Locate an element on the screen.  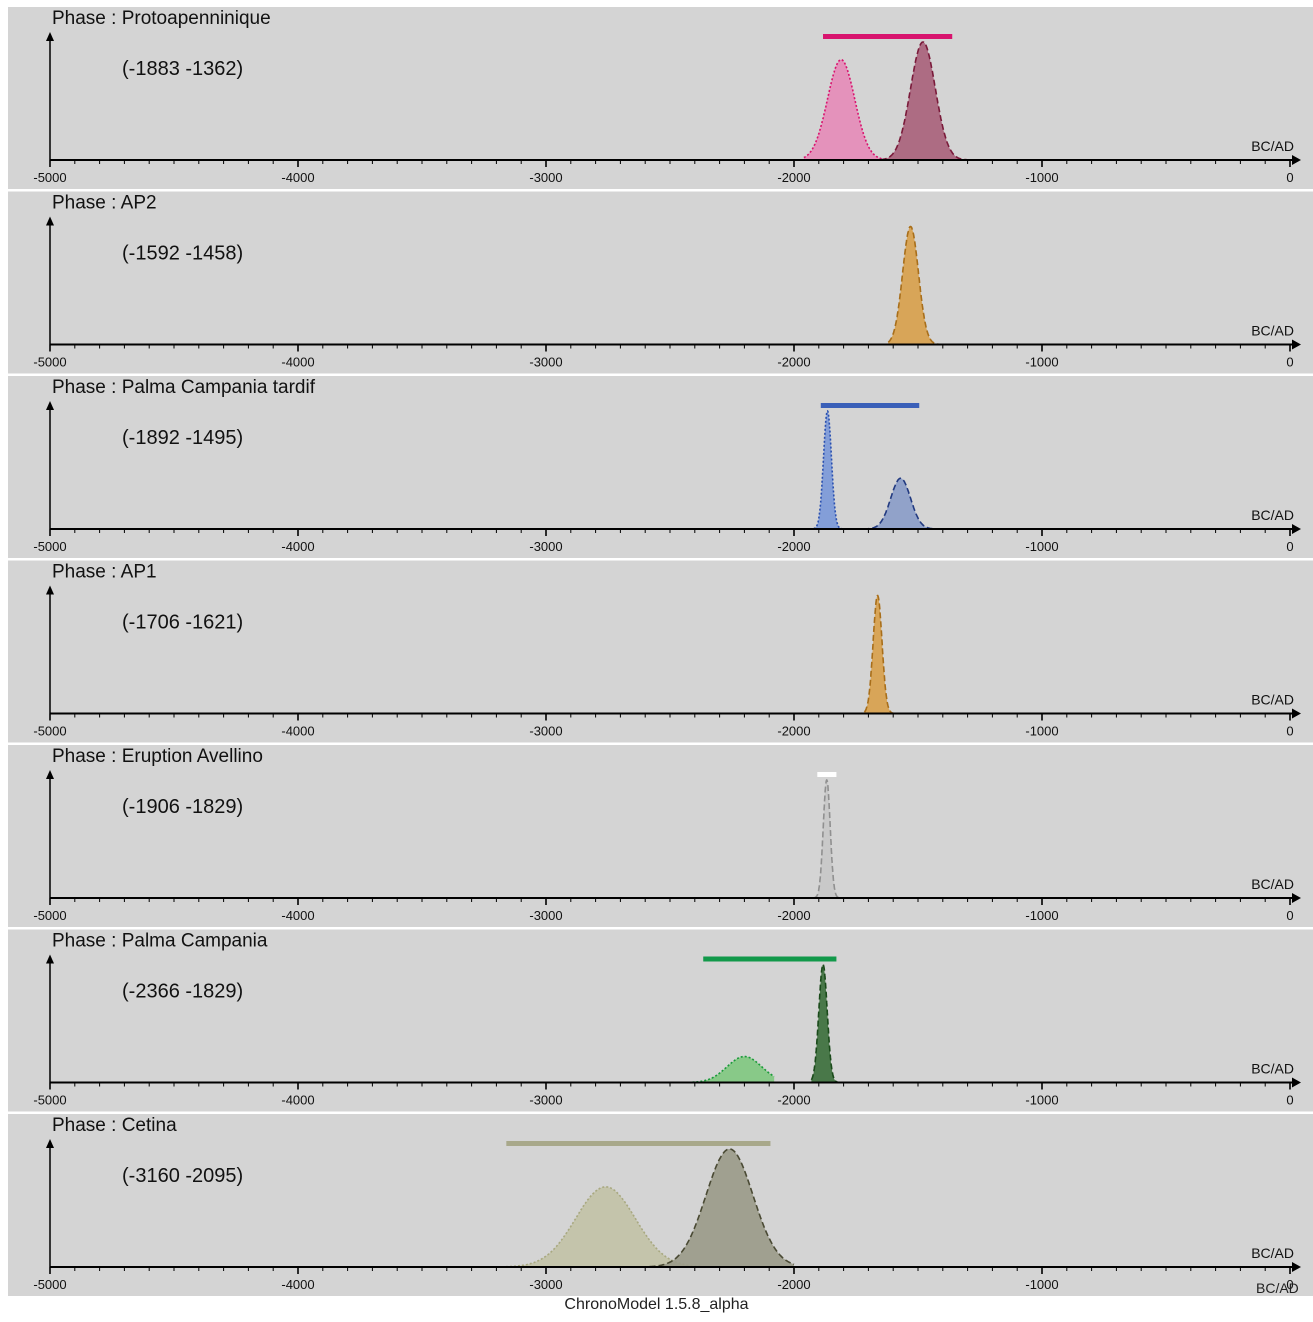
interval-label: (-1906 -1829) is located at coordinates (182, 807).